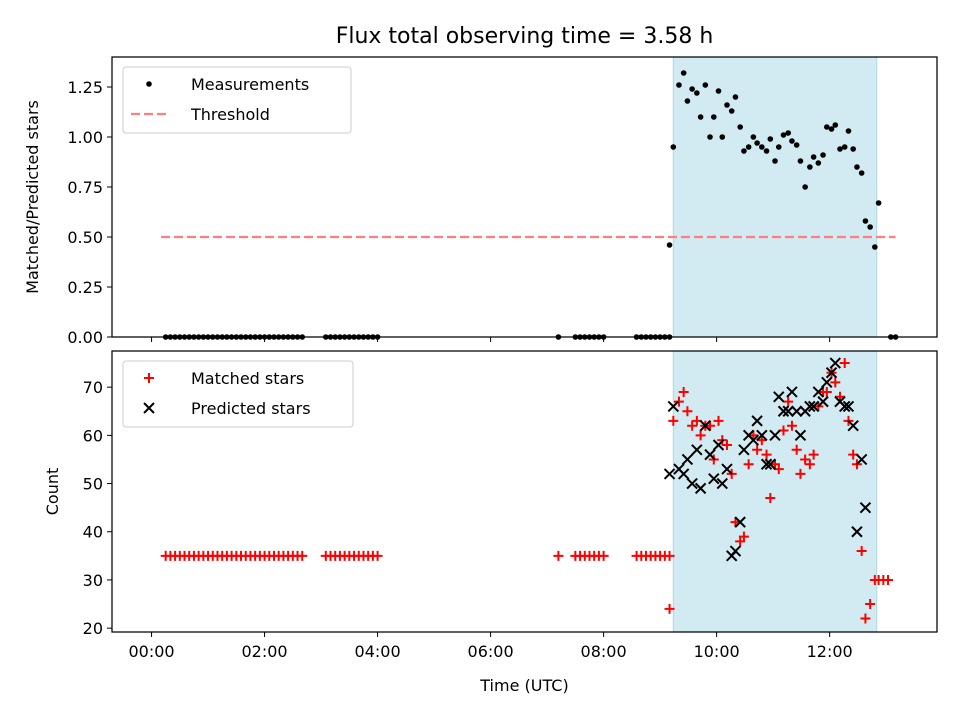  Describe the element at coordinates (717, 651) in the screenshot. I see `x-tick-label: 10:00` at that location.